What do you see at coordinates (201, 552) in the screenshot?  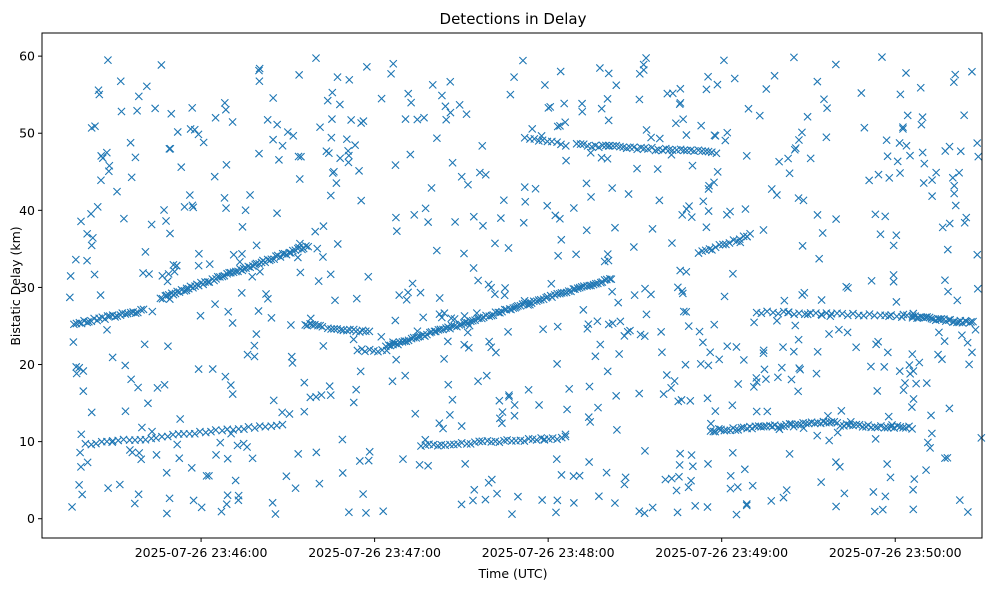 I see `x-tick-label: 2025-07-26 23:46:00` at bounding box center [201, 552].